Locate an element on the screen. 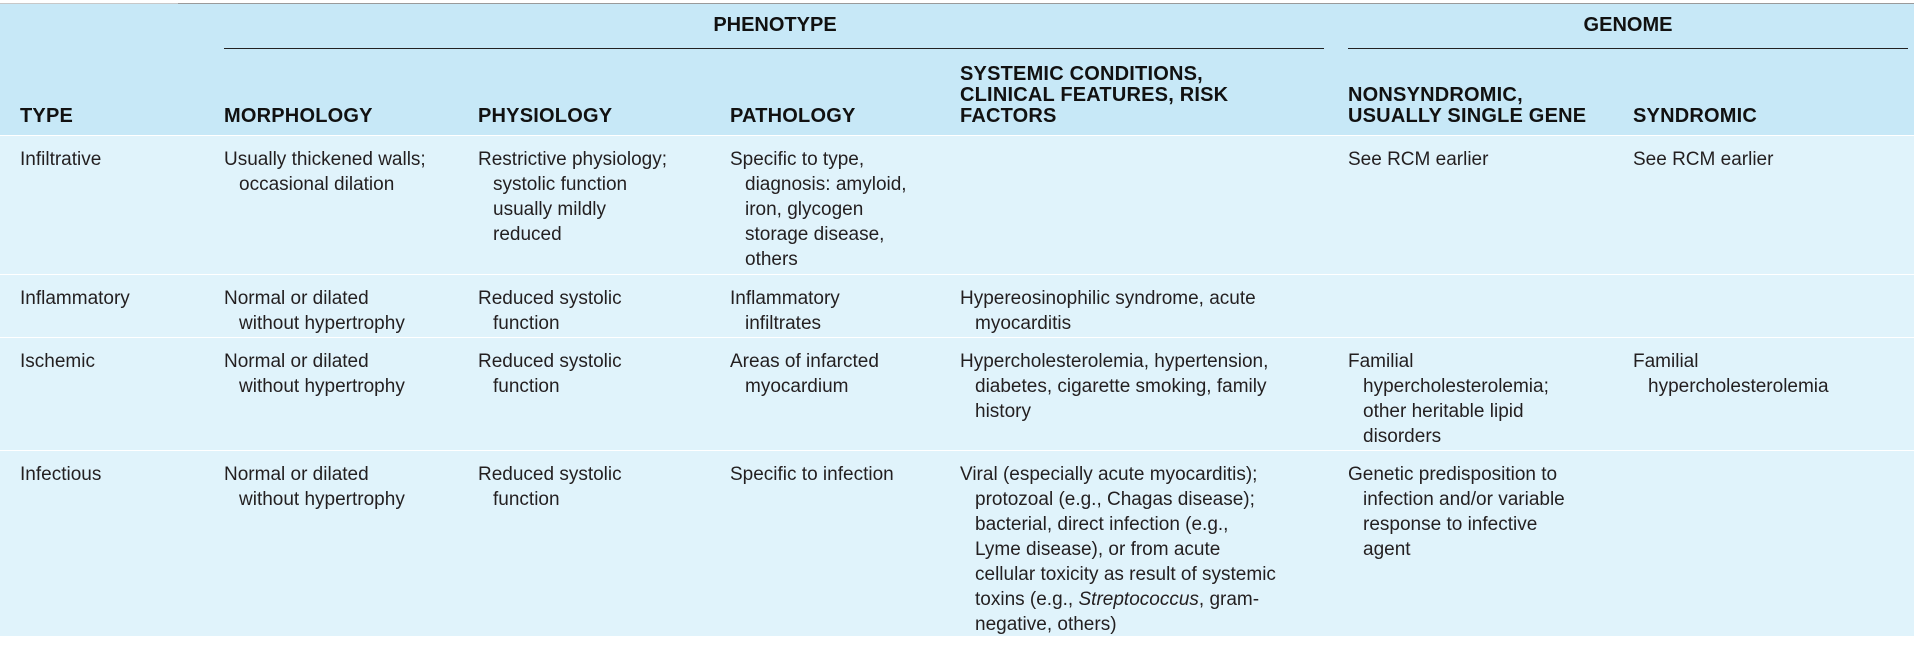  cell-line: infection and/or variable is located at coordinates (1464, 499).